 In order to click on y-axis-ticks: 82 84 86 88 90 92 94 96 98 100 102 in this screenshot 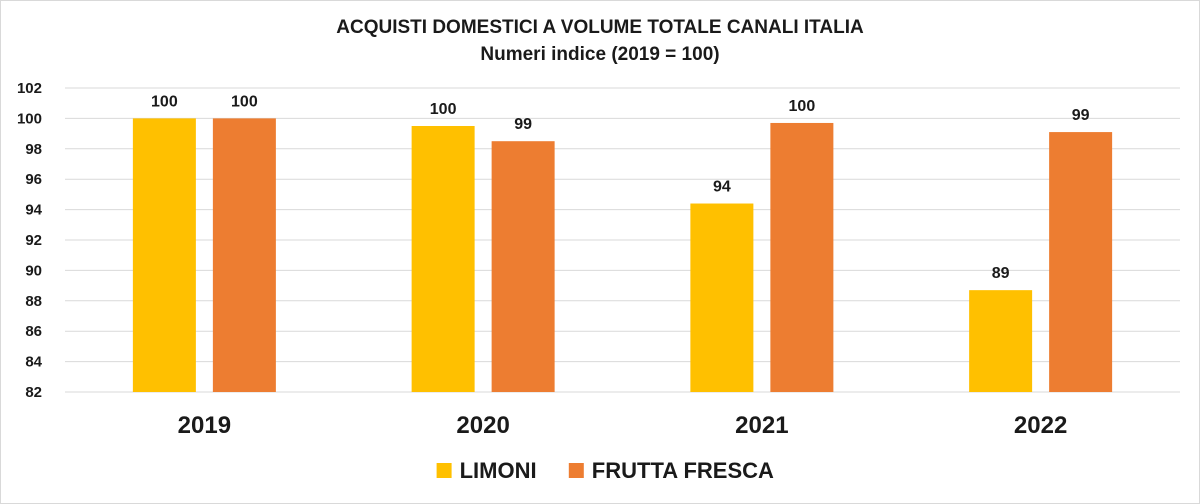, I will do `click(30, 240)`.